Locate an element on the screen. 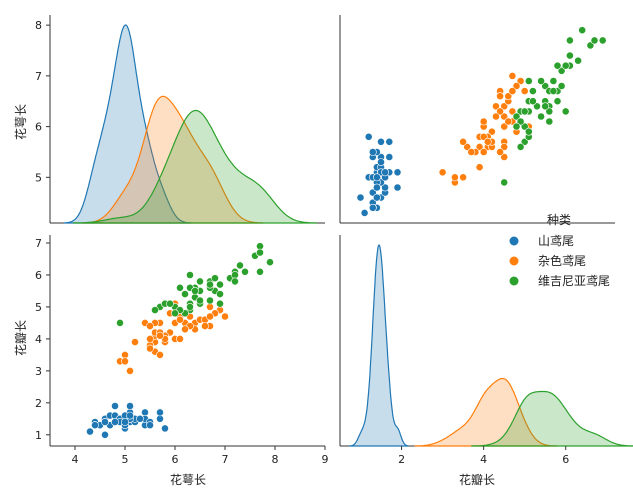  legend-marker-virginica is located at coordinates (514, 281).